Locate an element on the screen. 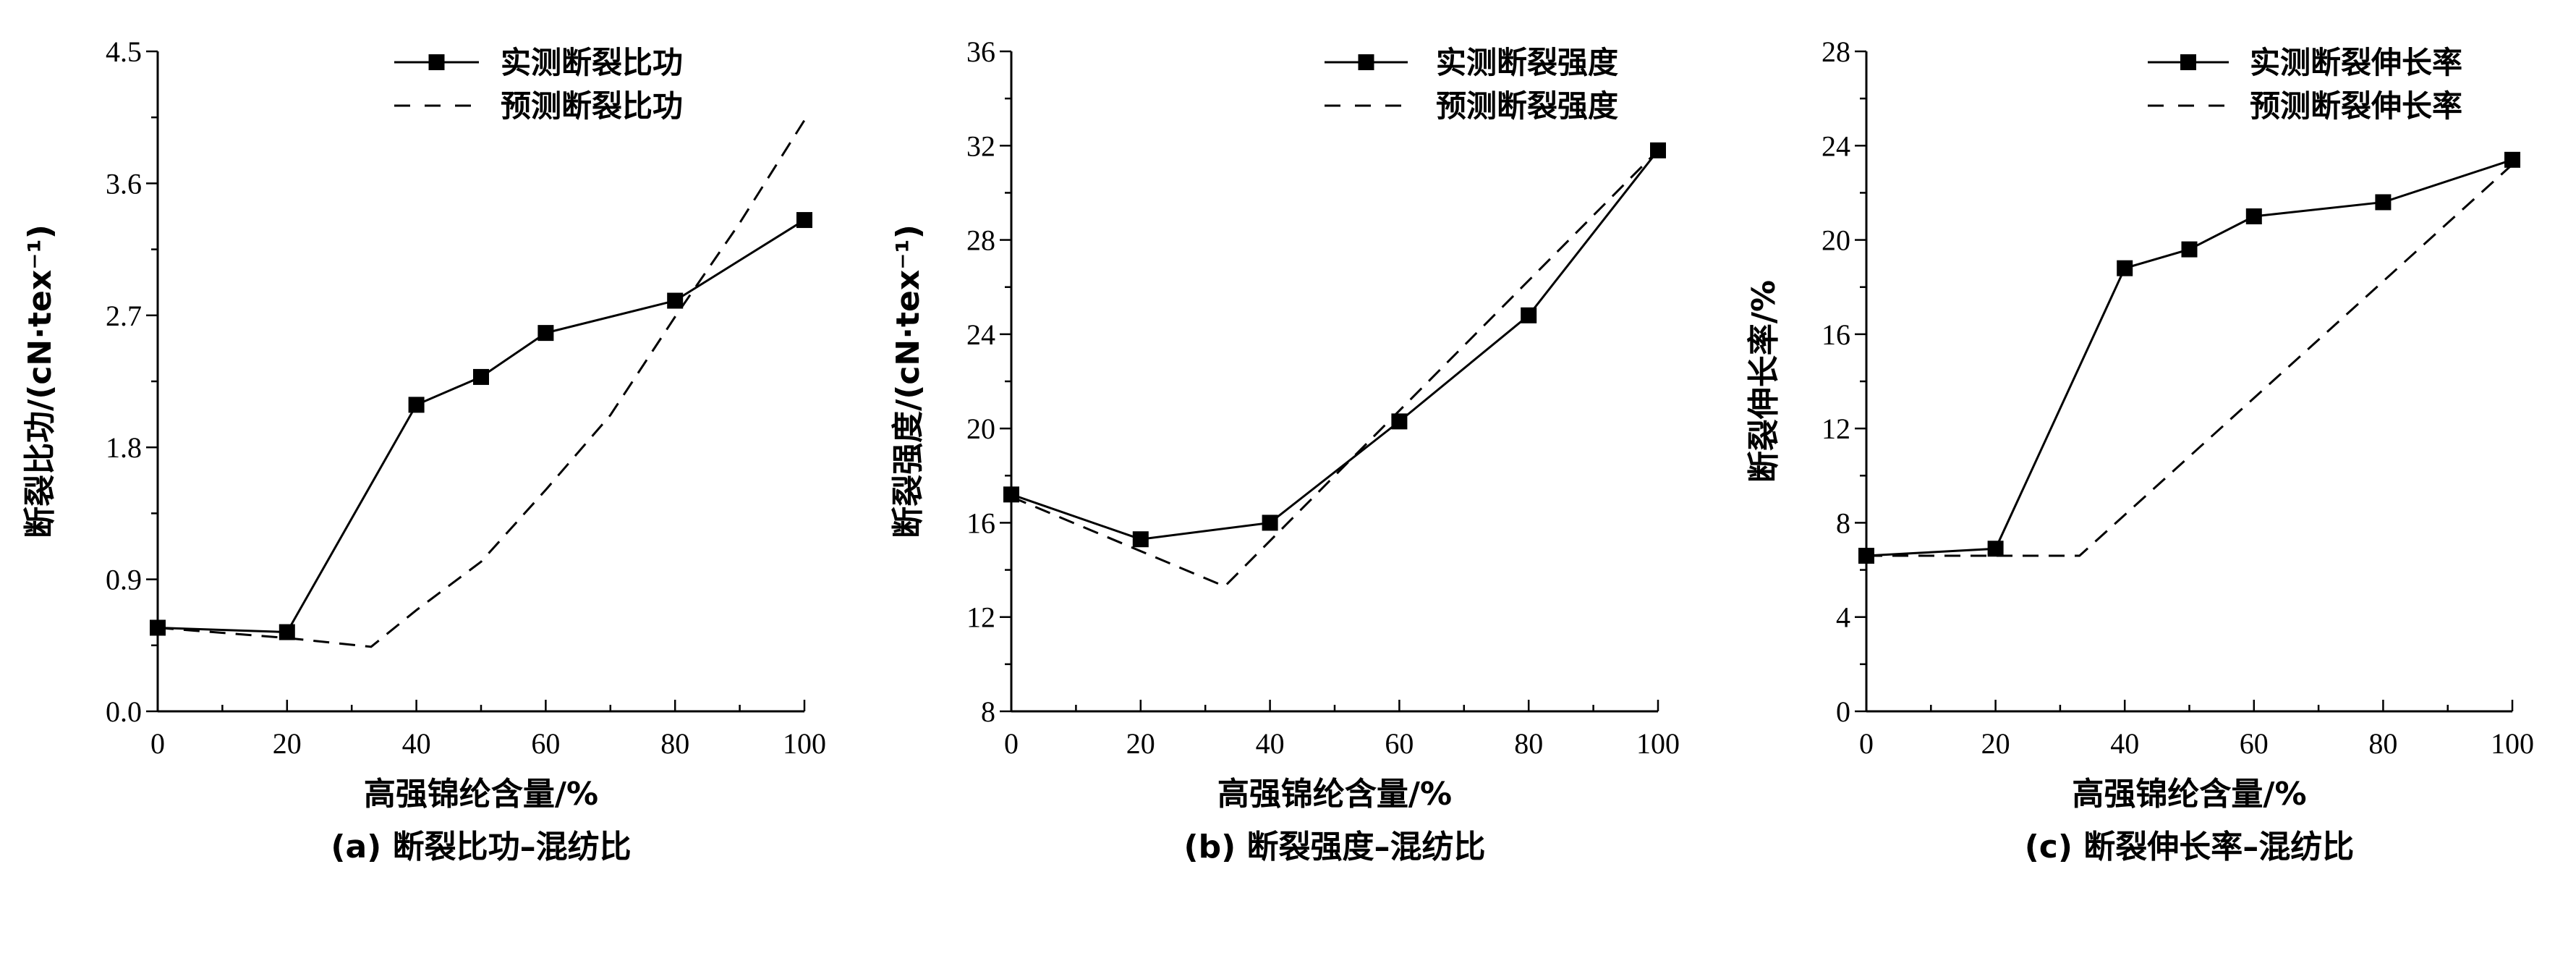 The image size is (2576, 974). legend-label: 预测断裂伸长率 is located at coordinates (2356, 106).